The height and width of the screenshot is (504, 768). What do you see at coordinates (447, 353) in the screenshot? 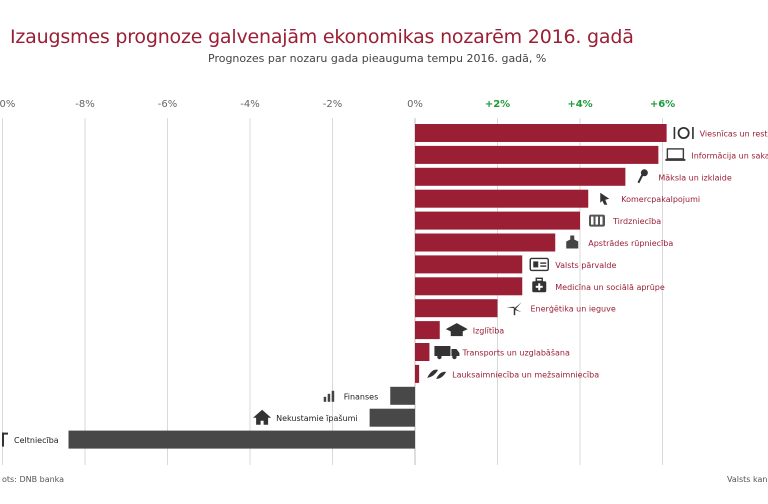
I see `truck-icon` at bounding box center [447, 353].